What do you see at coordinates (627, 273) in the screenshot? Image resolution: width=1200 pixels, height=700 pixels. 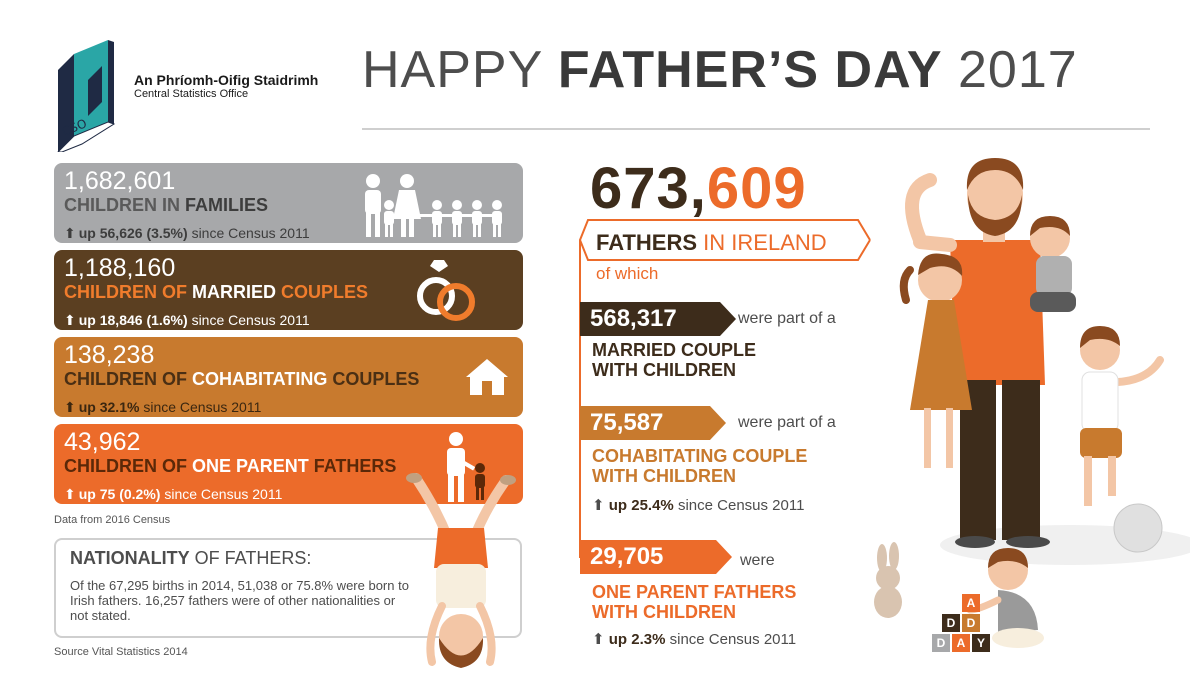 I see `of-which-label: of which` at bounding box center [627, 273].